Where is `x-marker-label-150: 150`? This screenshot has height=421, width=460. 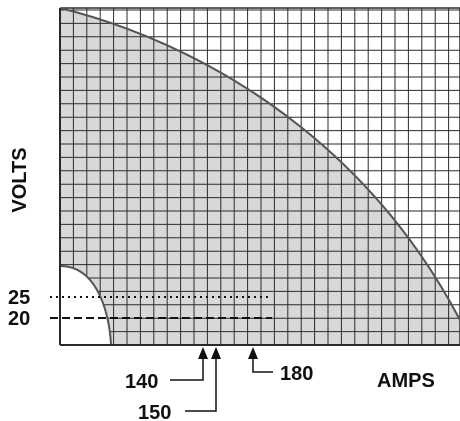
x-marker-label-150: 150 is located at coordinates (154, 411).